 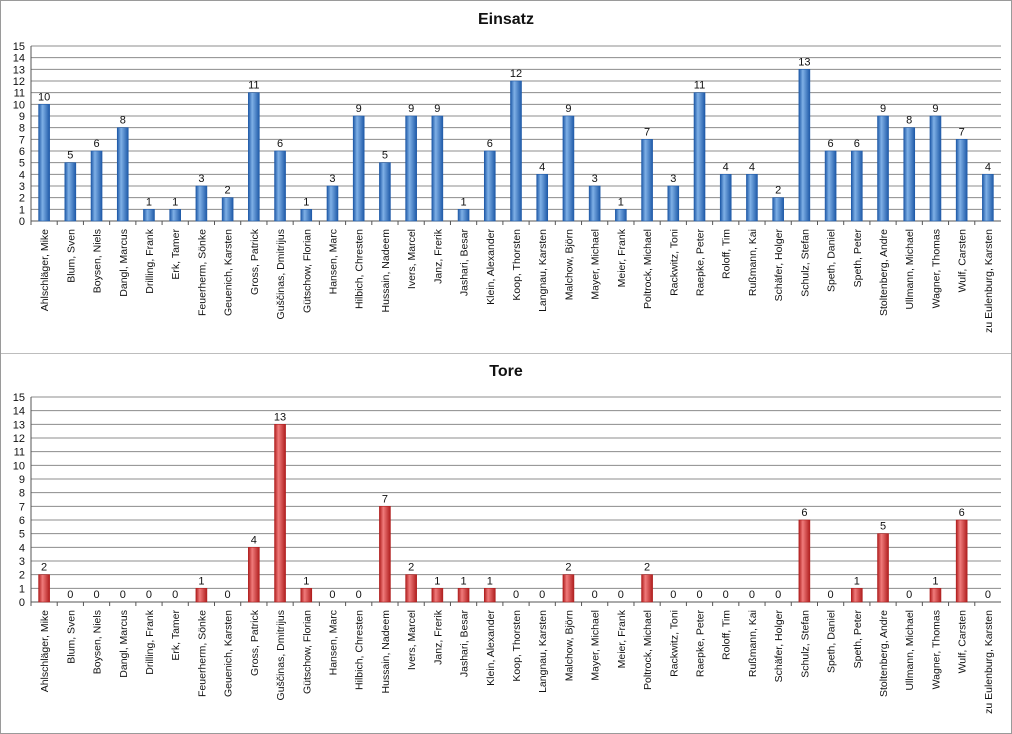 I want to click on tore-y-tick-label: 7, so click(x=22, y=507).